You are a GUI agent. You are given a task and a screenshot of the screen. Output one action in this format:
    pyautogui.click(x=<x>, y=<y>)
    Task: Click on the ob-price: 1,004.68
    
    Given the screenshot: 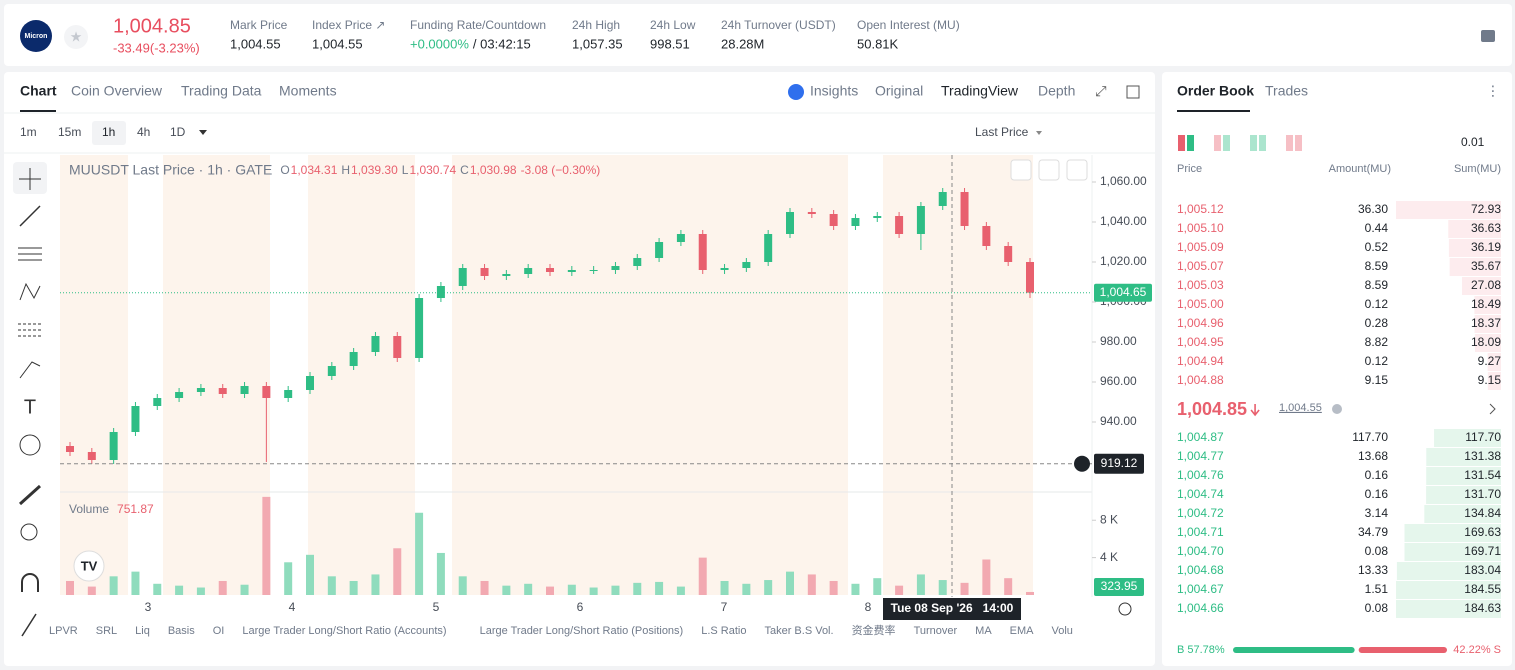 What is the action you would take?
    pyautogui.click(x=1200, y=570)
    